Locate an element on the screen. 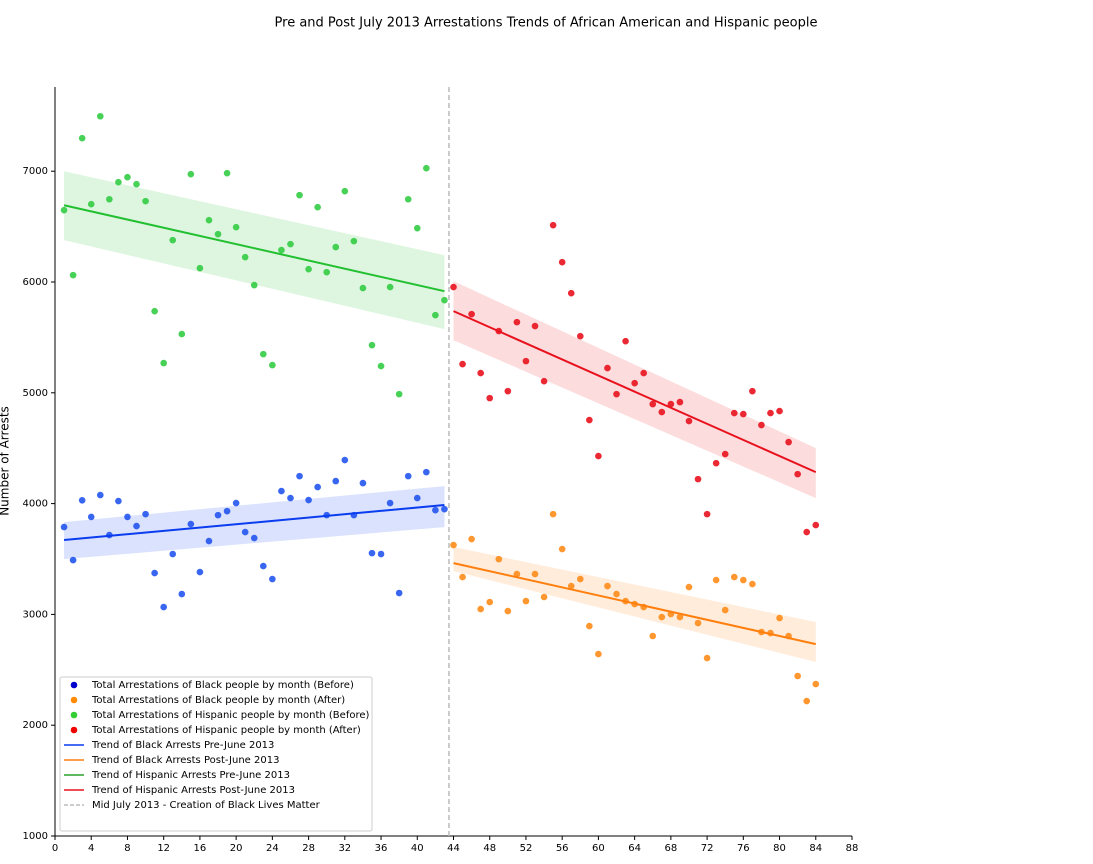 The width and height of the screenshot is (1093, 864). x-tick-label: 80 is located at coordinates (779, 848).